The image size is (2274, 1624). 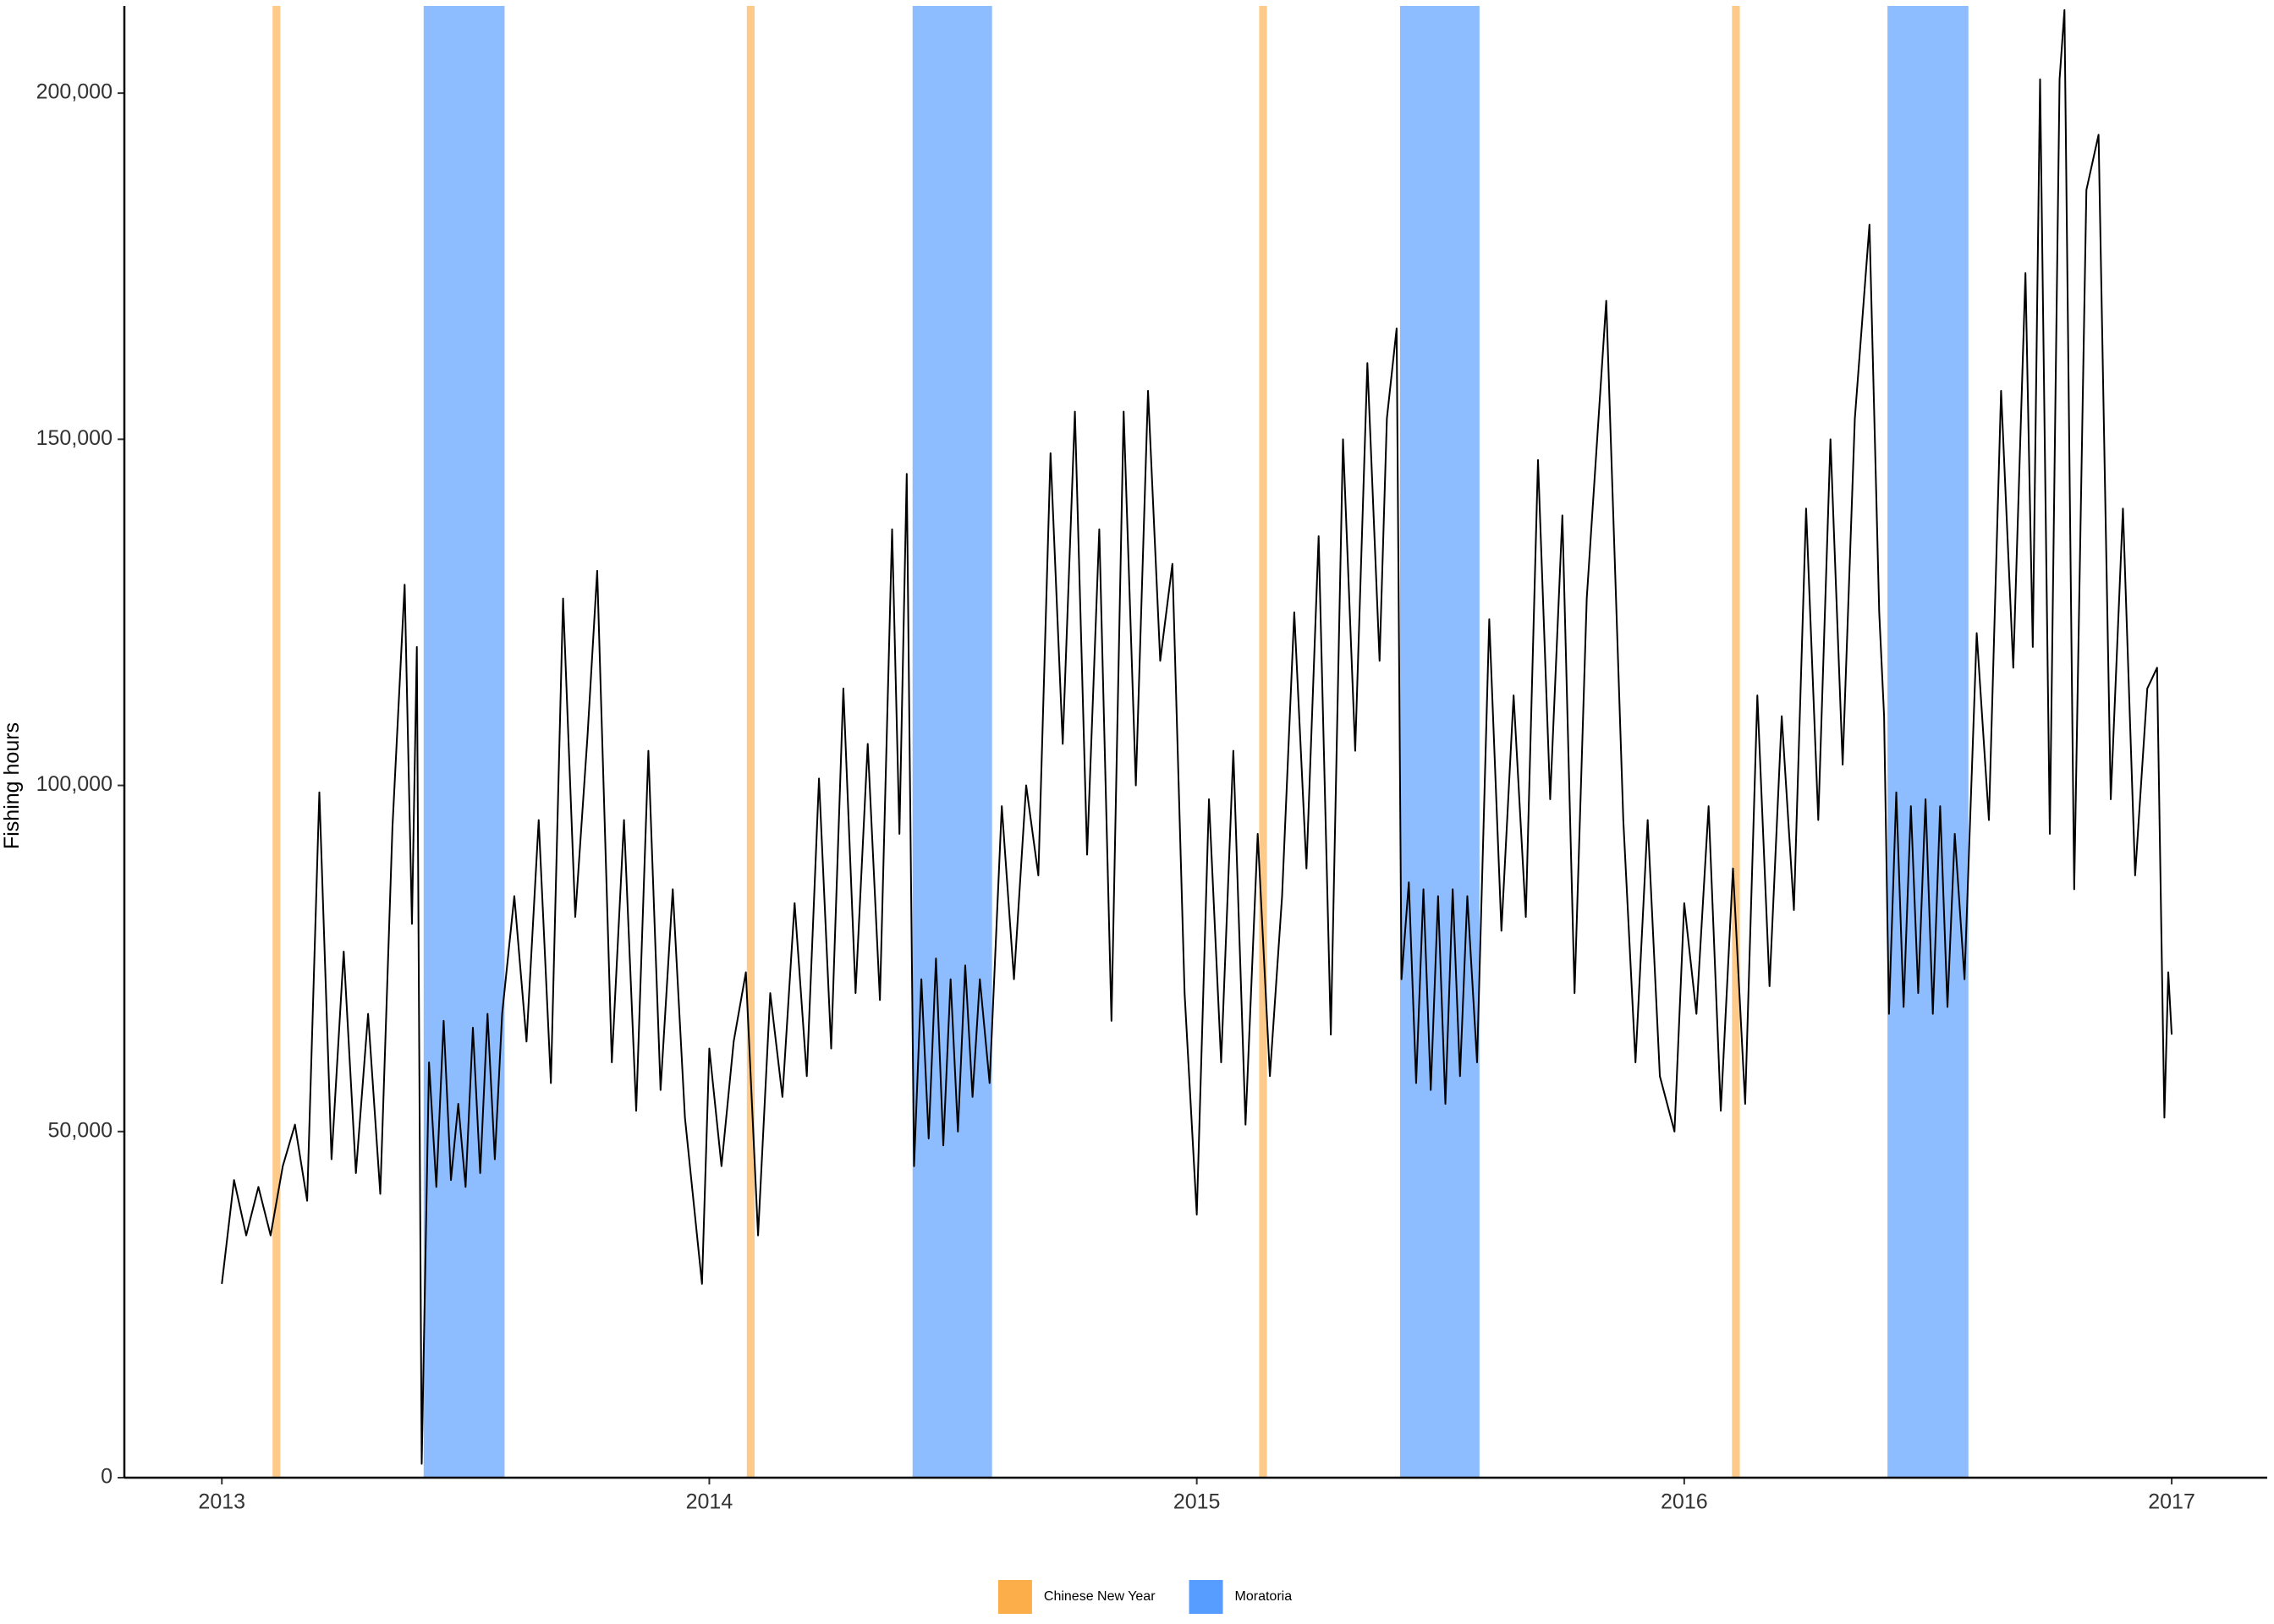 I want to click on y-axis-title: Fishing hours, so click(x=12, y=785).